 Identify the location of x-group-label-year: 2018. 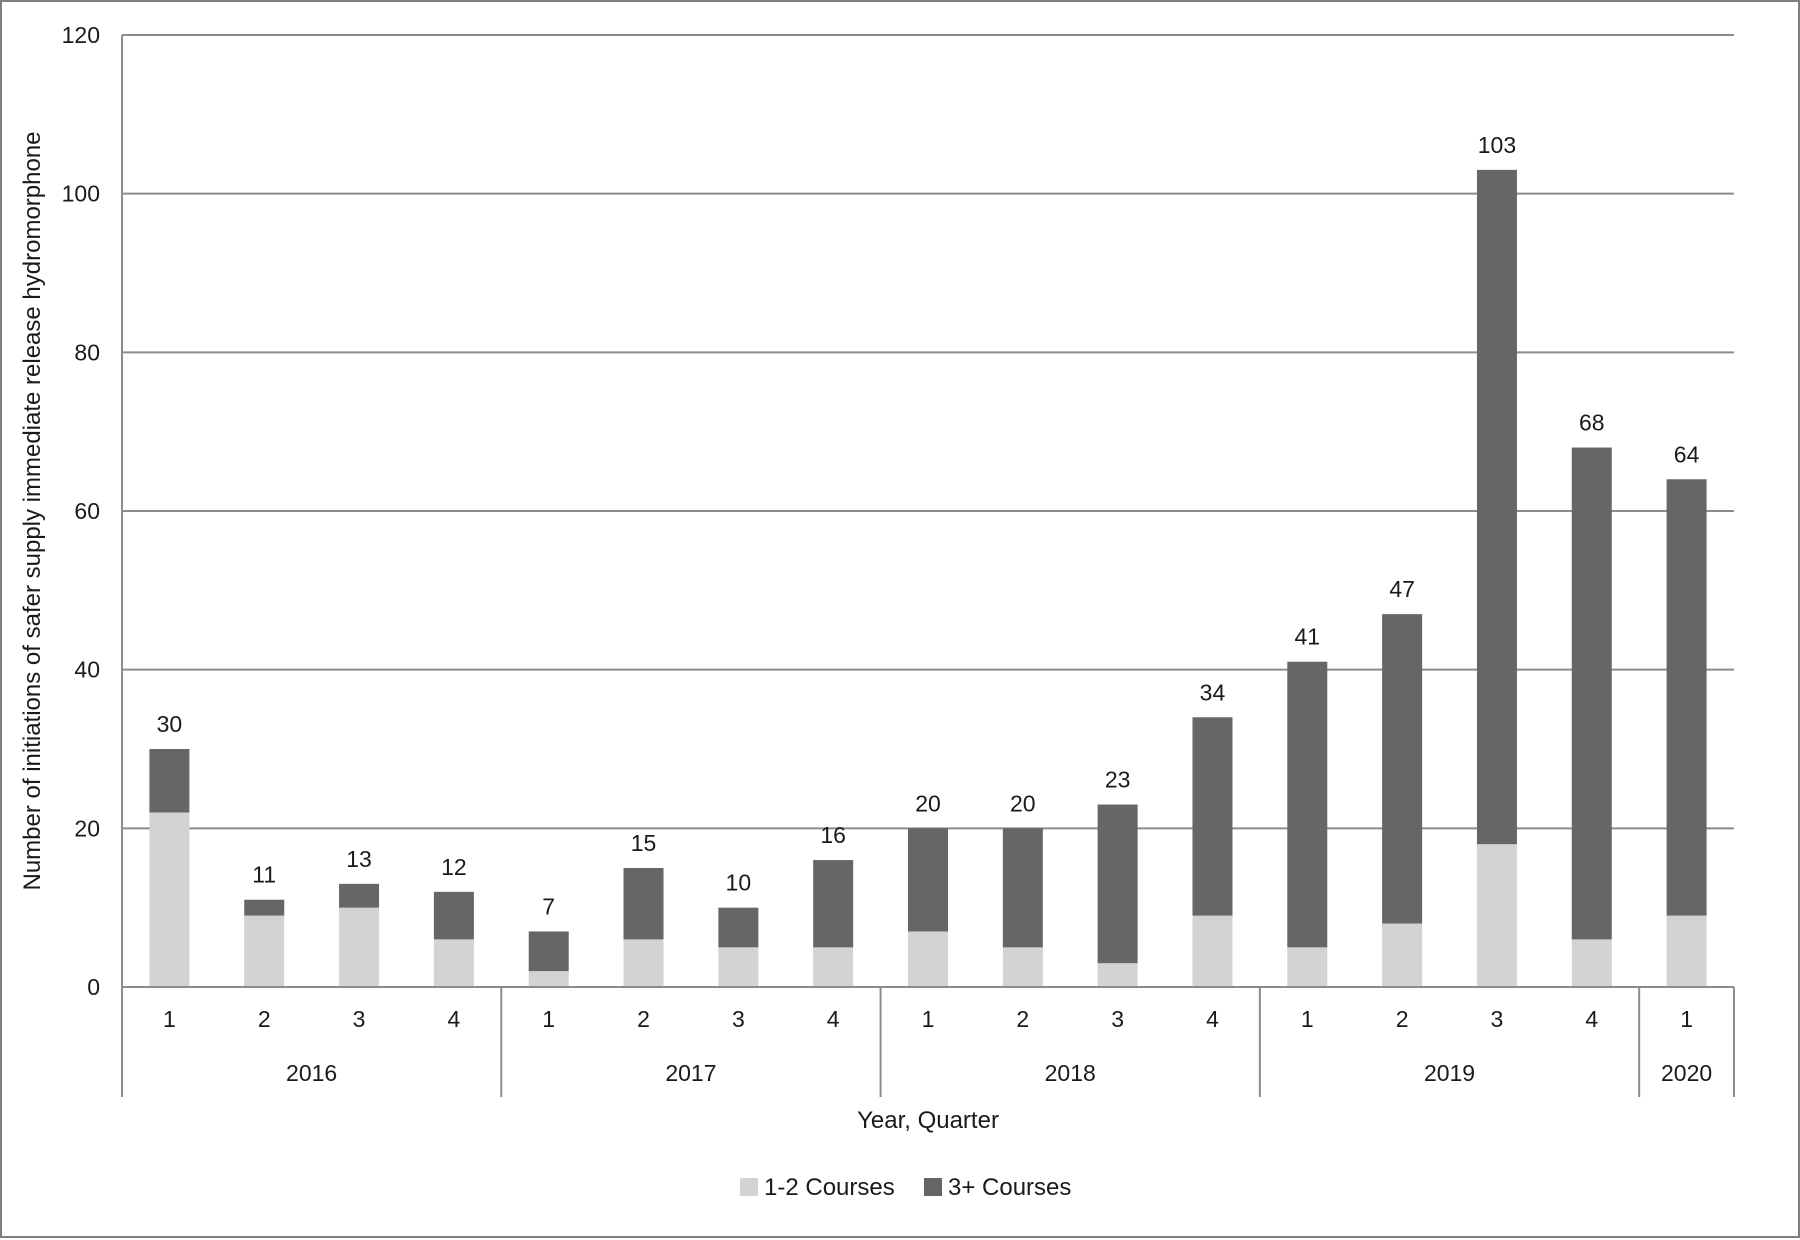
(1070, 1073).